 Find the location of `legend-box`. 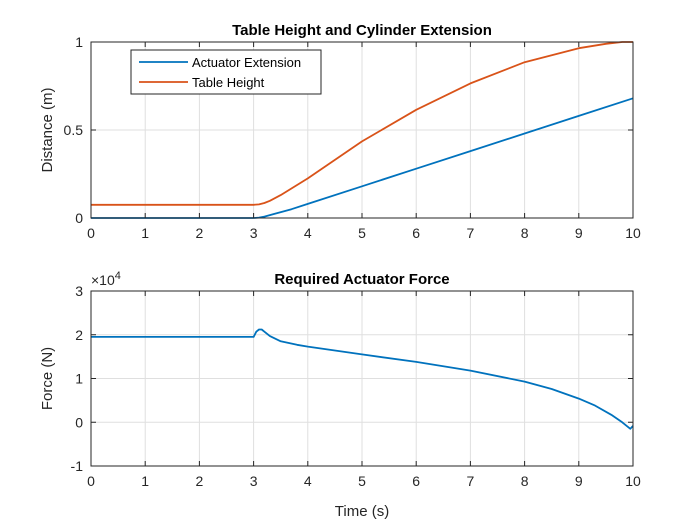

legend-box is located at coordinates (226, 72).